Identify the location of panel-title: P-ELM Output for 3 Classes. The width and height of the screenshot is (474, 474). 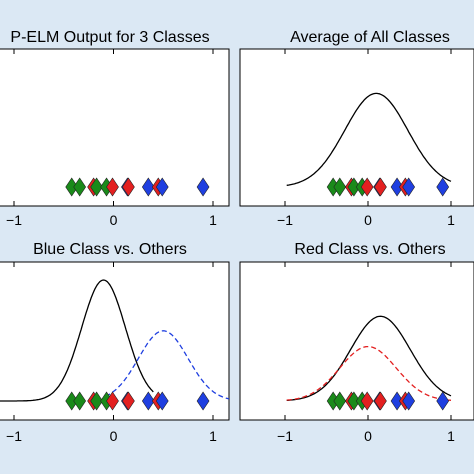
(109, 37).